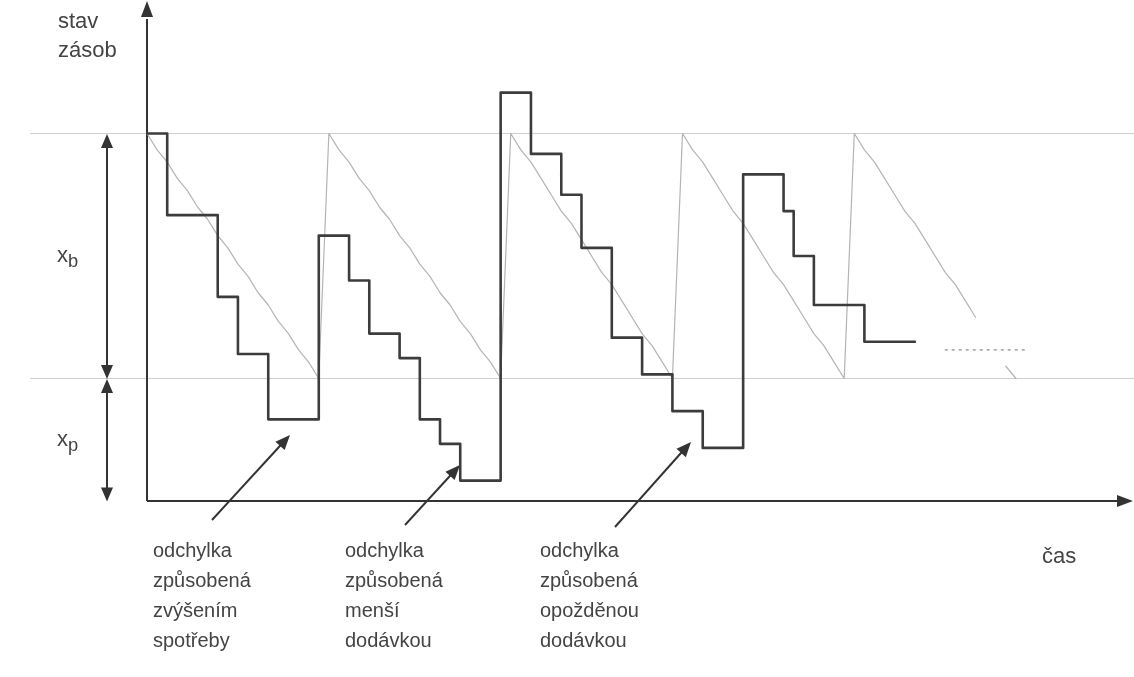  Describe the element at coordinates (394, 595) in the screenshot. I see `text: odchylka způsobená menší dodávkou` at that location.